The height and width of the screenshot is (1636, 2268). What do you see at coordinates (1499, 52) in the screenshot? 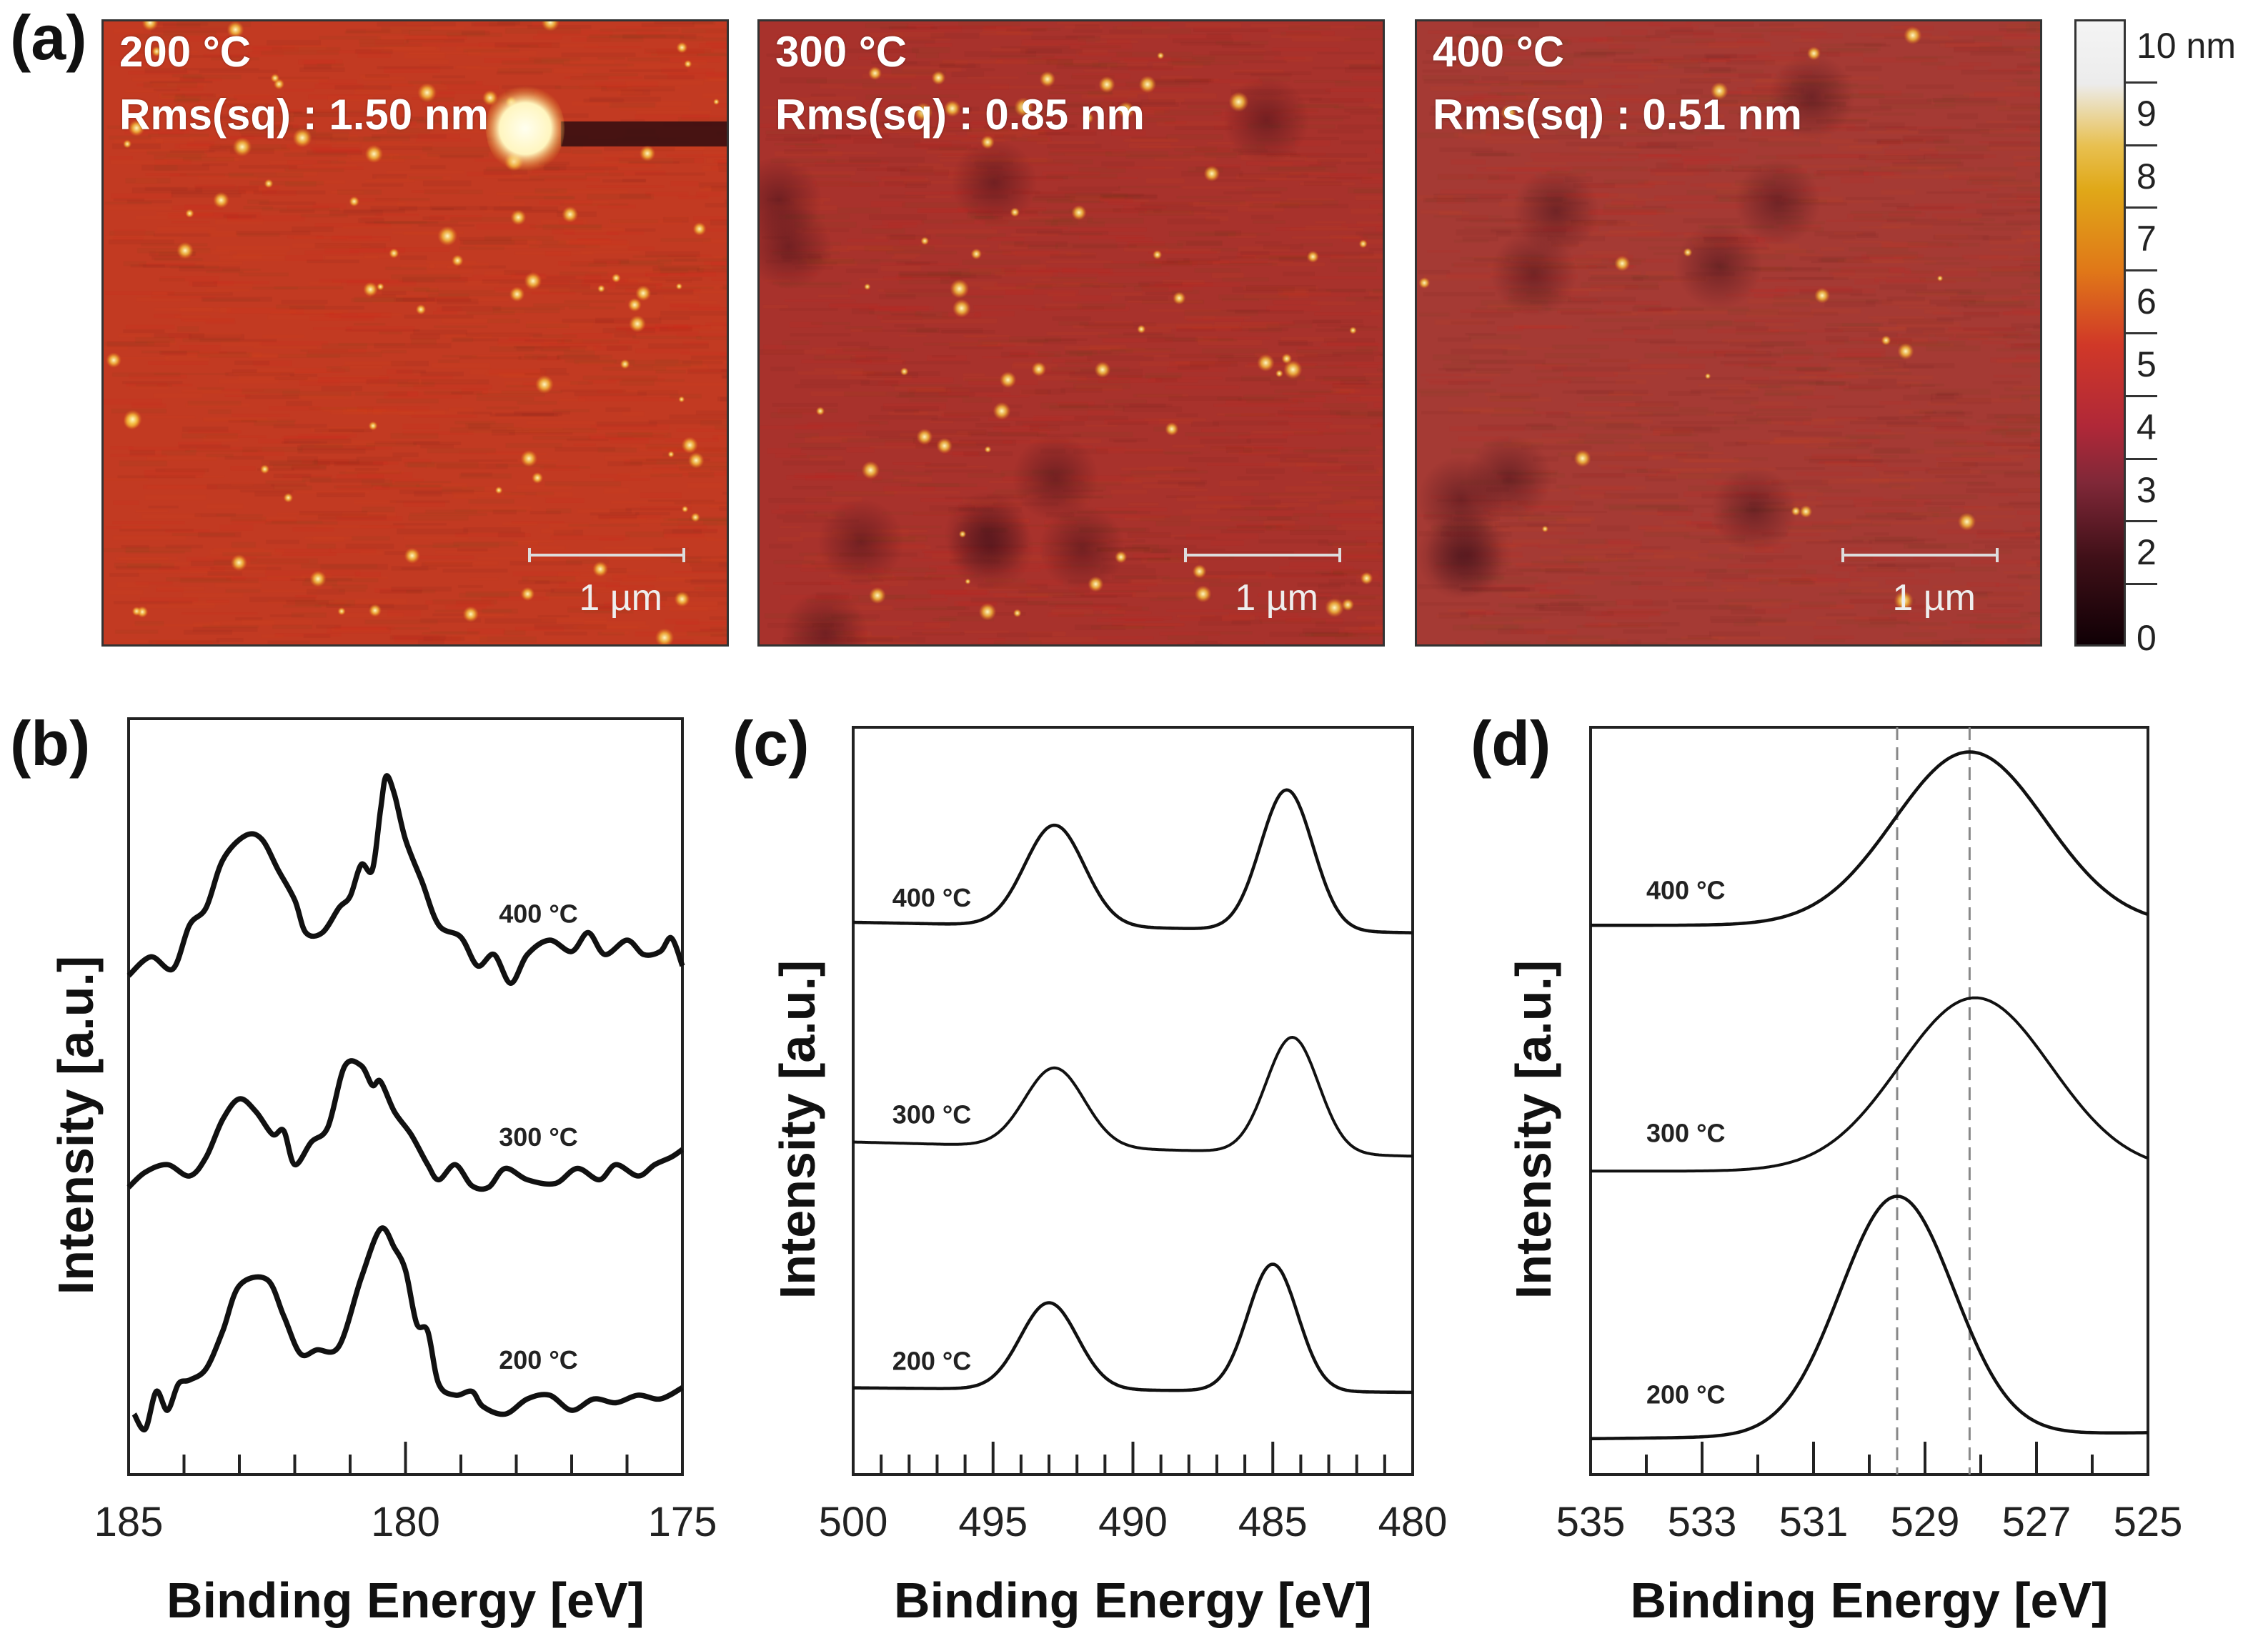
I see `afm-temperature-label: 400 °C` at bounding box center [1499, 52].